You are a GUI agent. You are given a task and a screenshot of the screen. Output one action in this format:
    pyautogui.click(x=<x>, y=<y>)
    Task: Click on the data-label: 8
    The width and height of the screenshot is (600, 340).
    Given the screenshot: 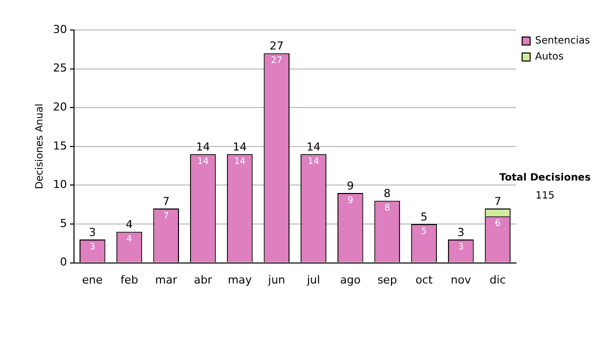 What is the action you would take?
    pyautogui.click(x=387, y=209)
    